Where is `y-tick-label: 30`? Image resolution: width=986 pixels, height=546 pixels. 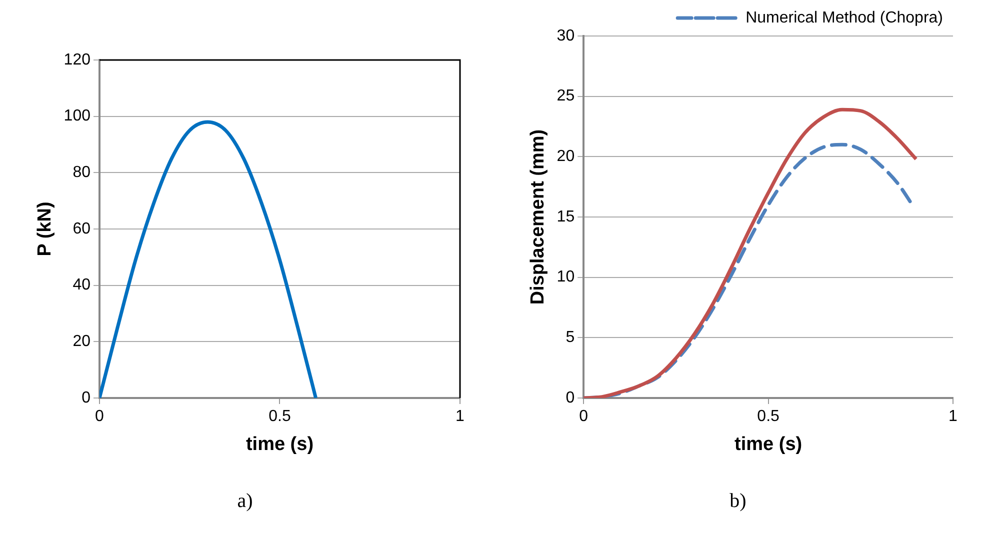
y-tick-label: 30 is located at coordinates (565, 35).